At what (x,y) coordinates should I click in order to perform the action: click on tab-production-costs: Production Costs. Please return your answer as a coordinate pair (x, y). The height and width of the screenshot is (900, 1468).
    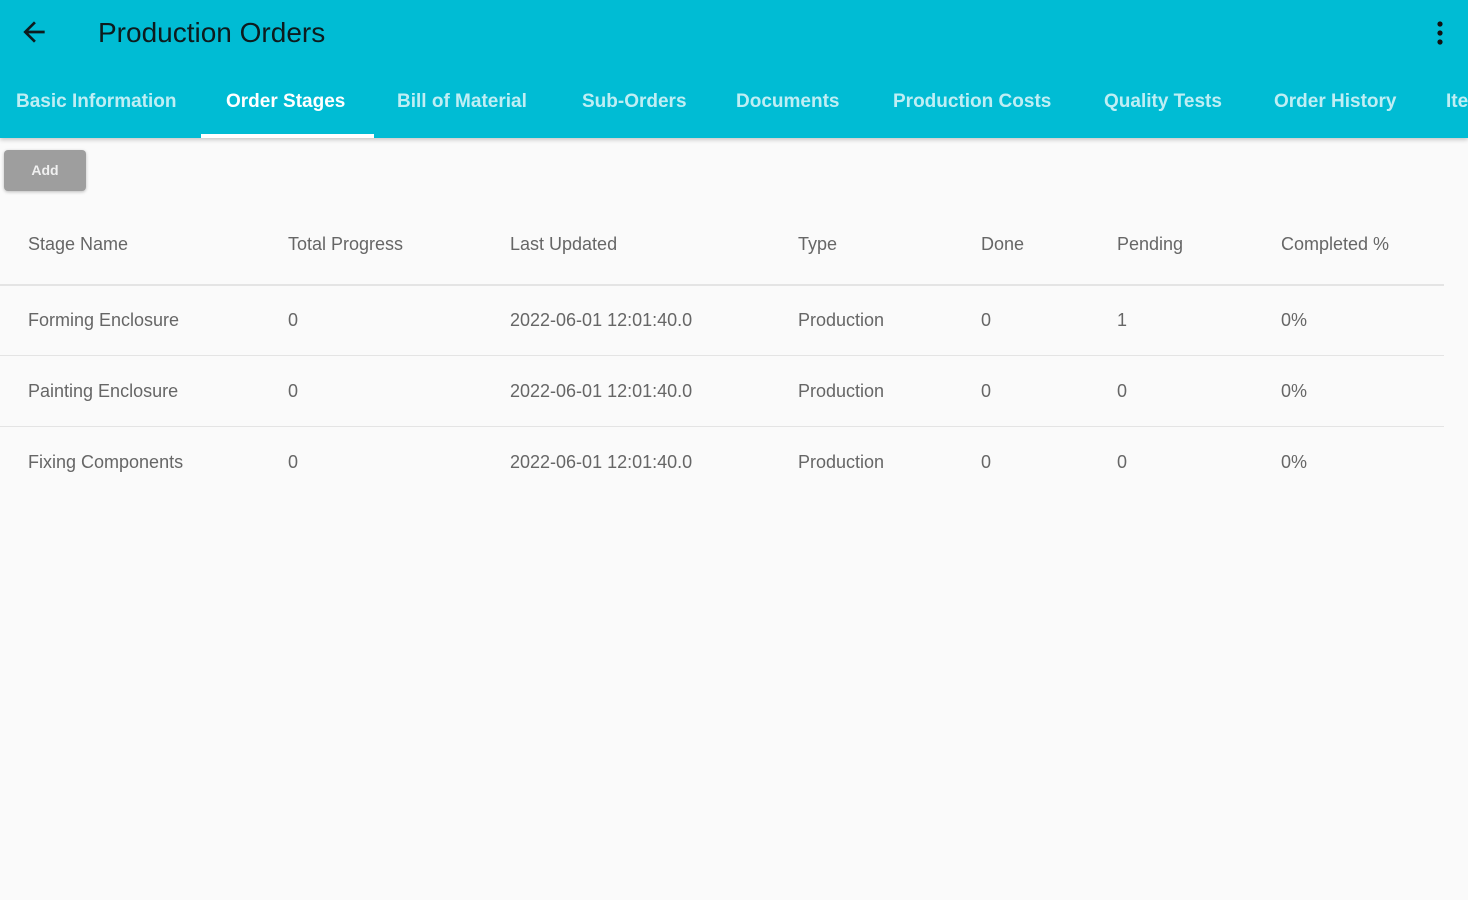
    Looking at the image, I should click on (972, 101).